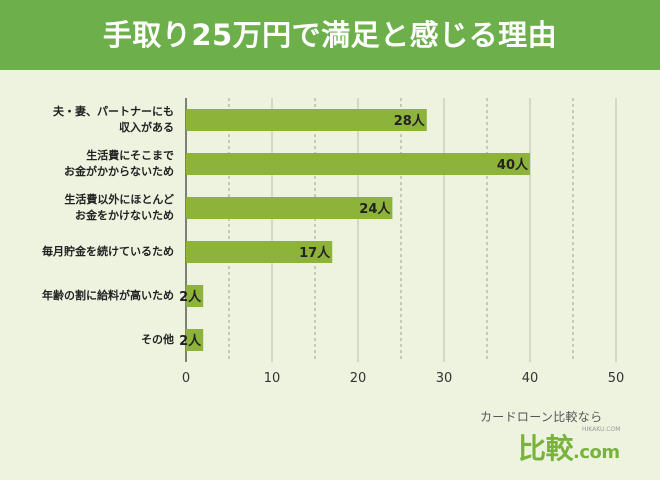  I want to click on brand-logo-main: 比較, so click(546, 448).